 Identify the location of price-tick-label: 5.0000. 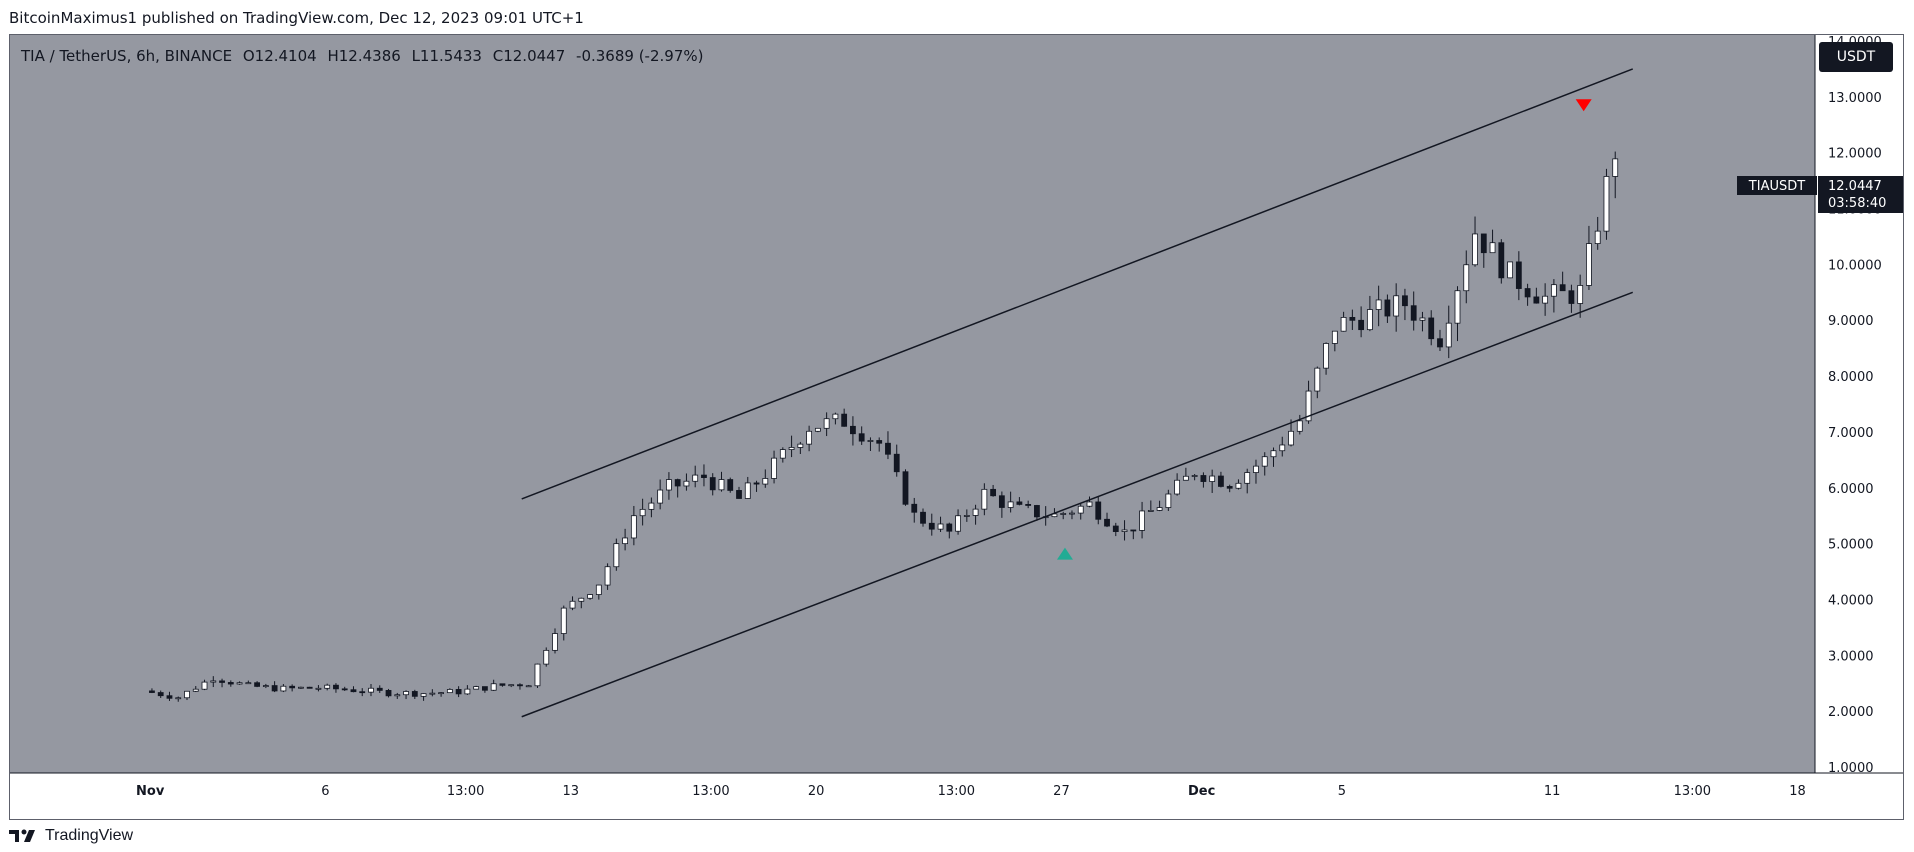
(1851, 545).